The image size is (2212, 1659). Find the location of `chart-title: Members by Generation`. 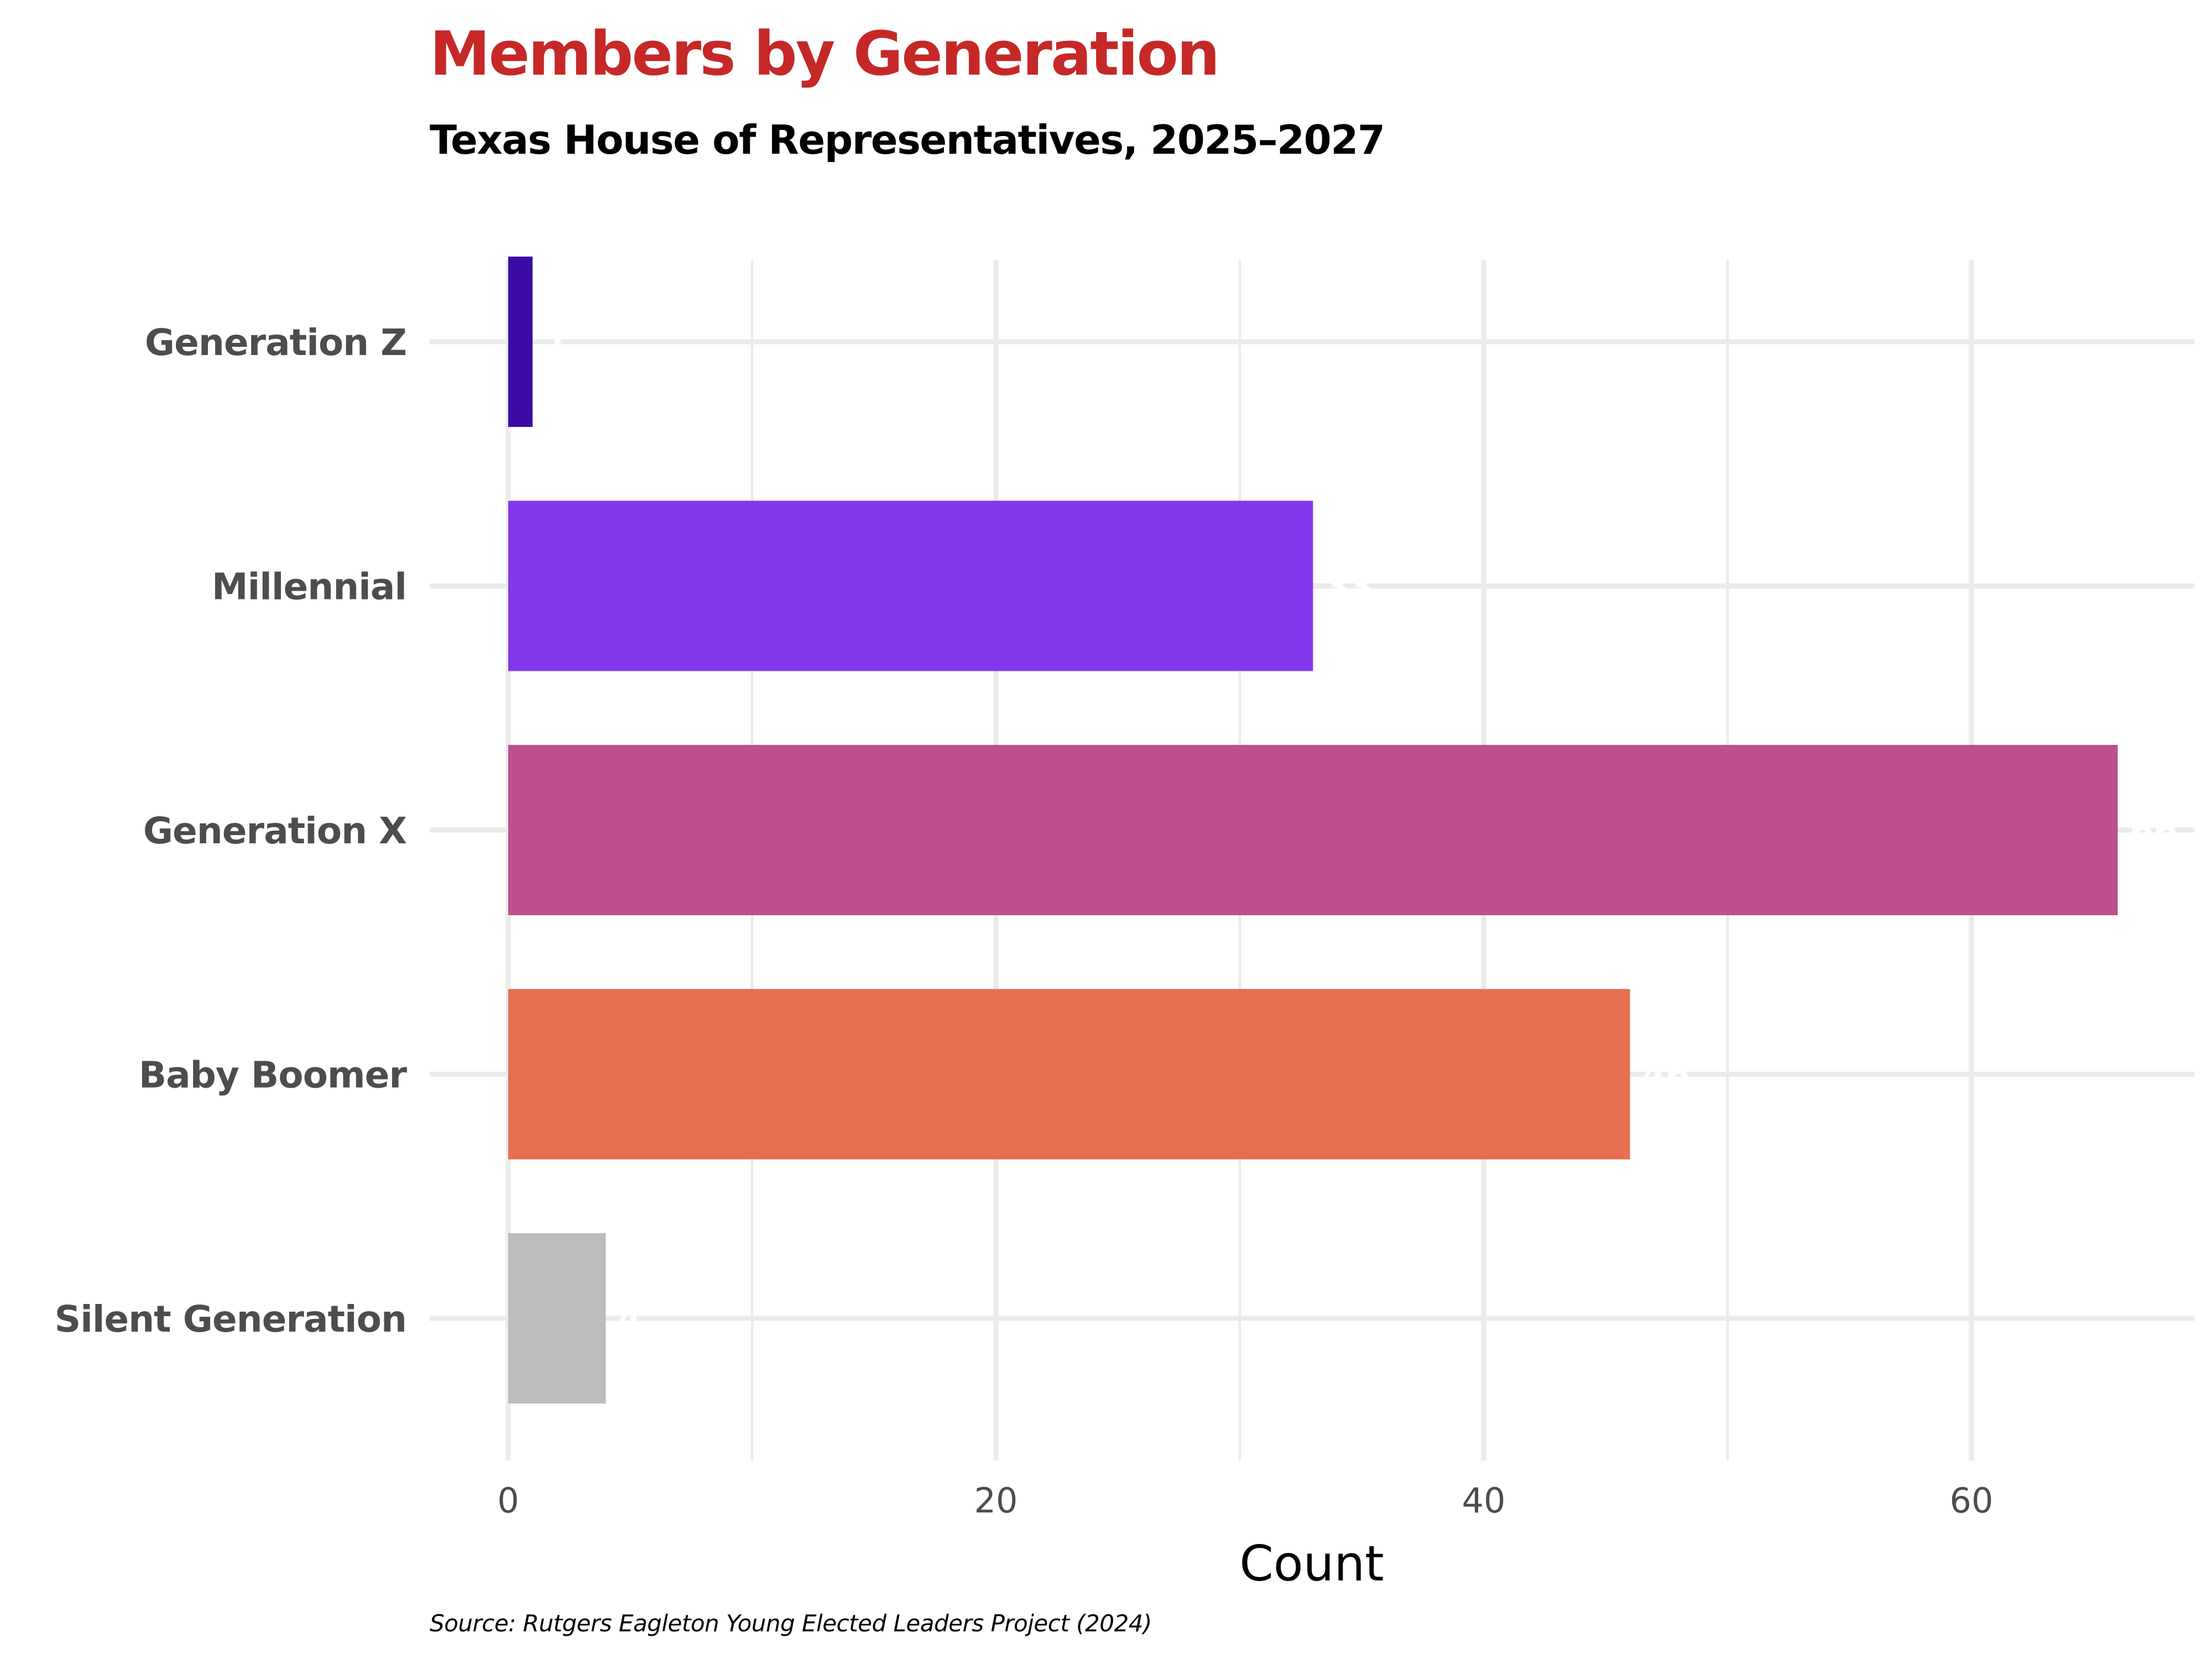

chart-title: Members by Generation is located at coordinates (824, 54).